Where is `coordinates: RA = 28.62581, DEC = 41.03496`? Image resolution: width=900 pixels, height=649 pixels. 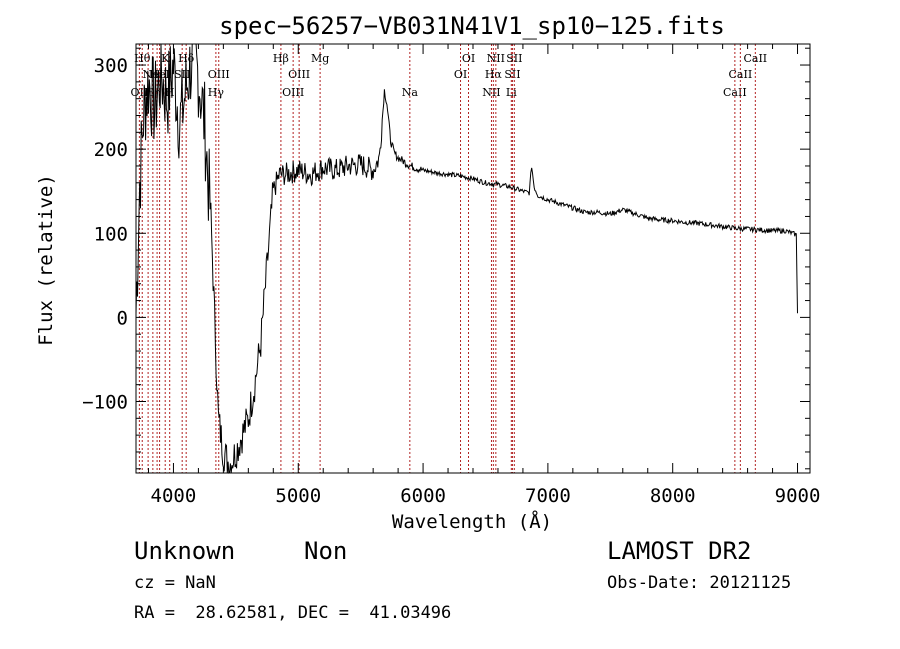 coordinates: RA = 28.62581, DEC = 41.03496 is located at coordinates (293, 613).